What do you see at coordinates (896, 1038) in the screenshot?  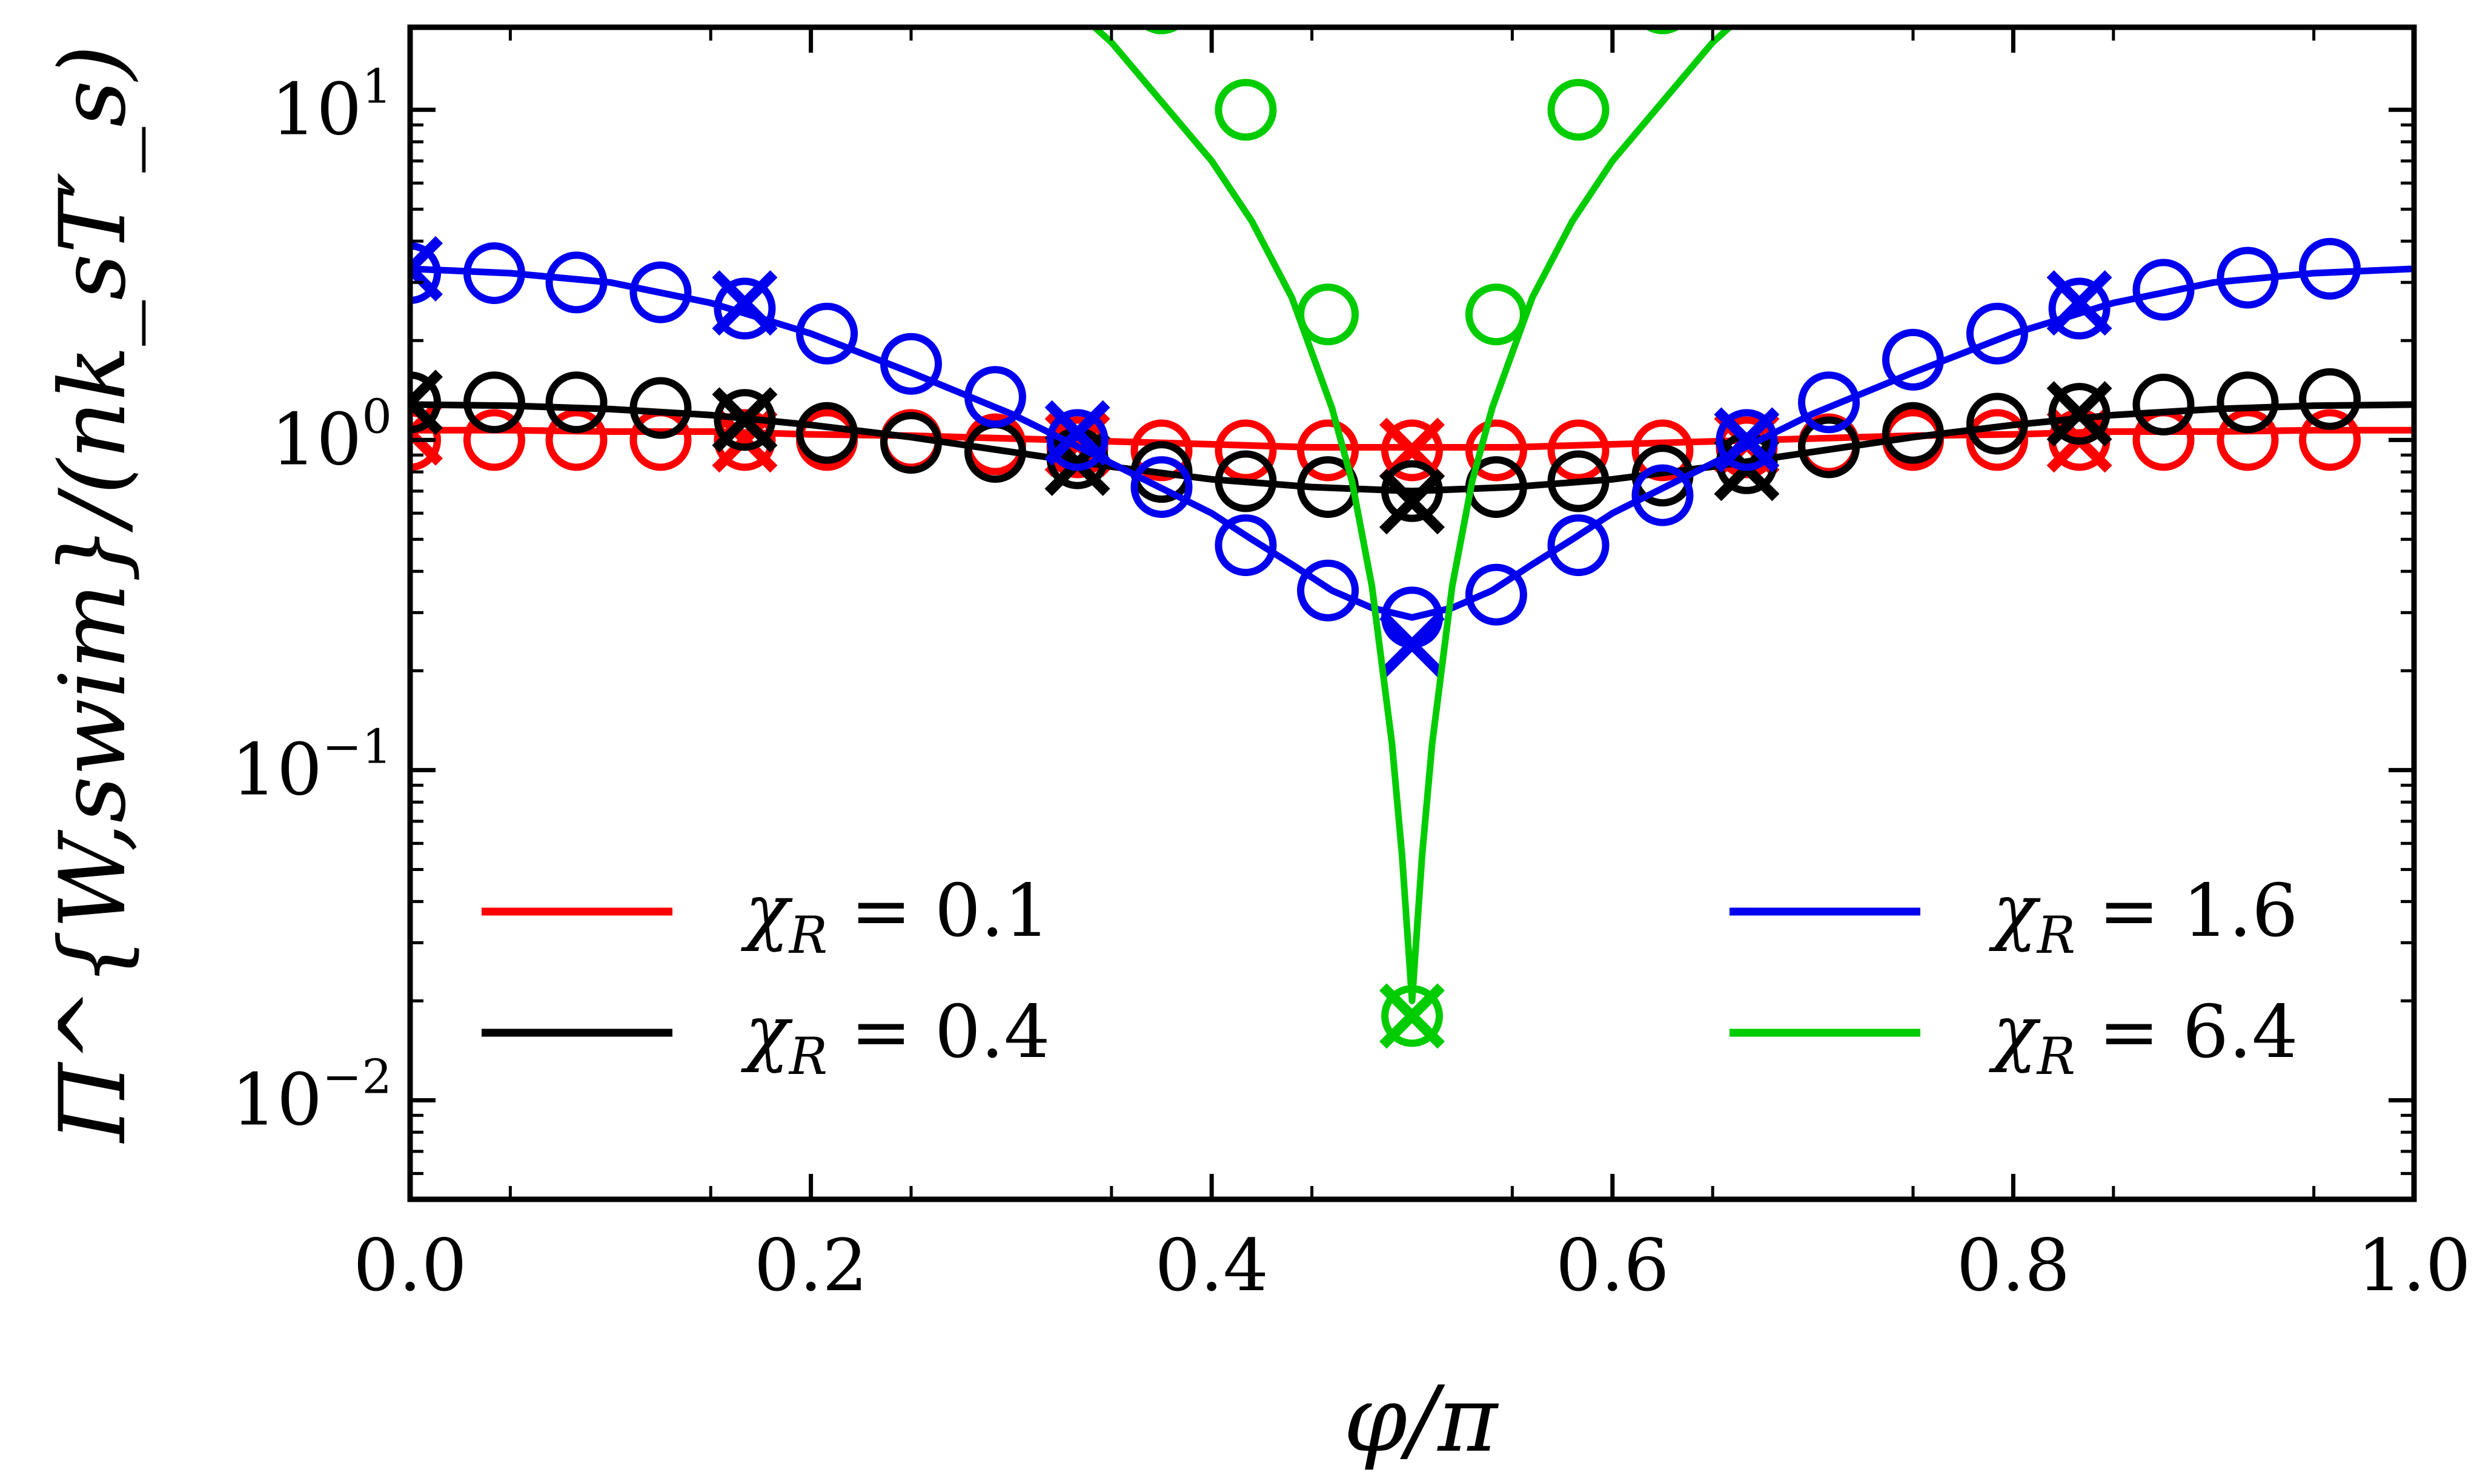 I see `legend-label: χR = 0.4` at bounding box center [896, 1038].